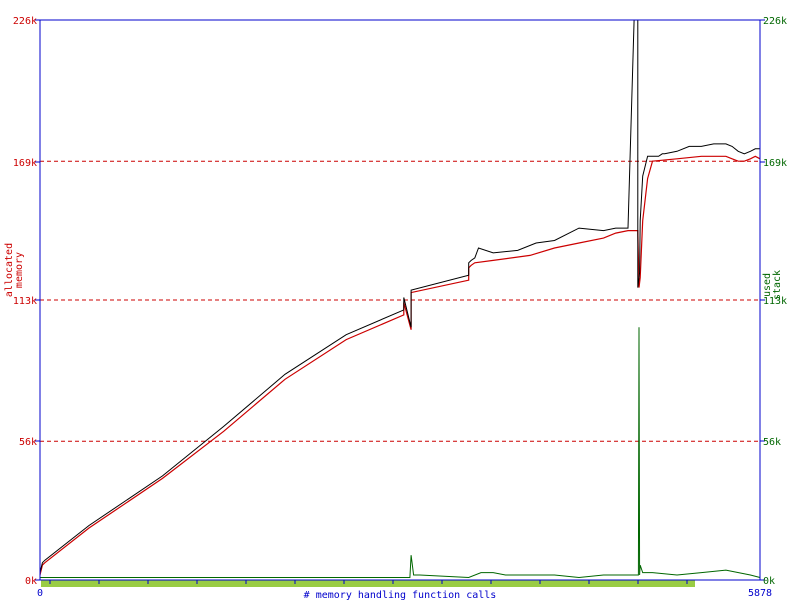  I want to click on x-axis: 0 5878 # memory handling function calls, so click(404, 594).